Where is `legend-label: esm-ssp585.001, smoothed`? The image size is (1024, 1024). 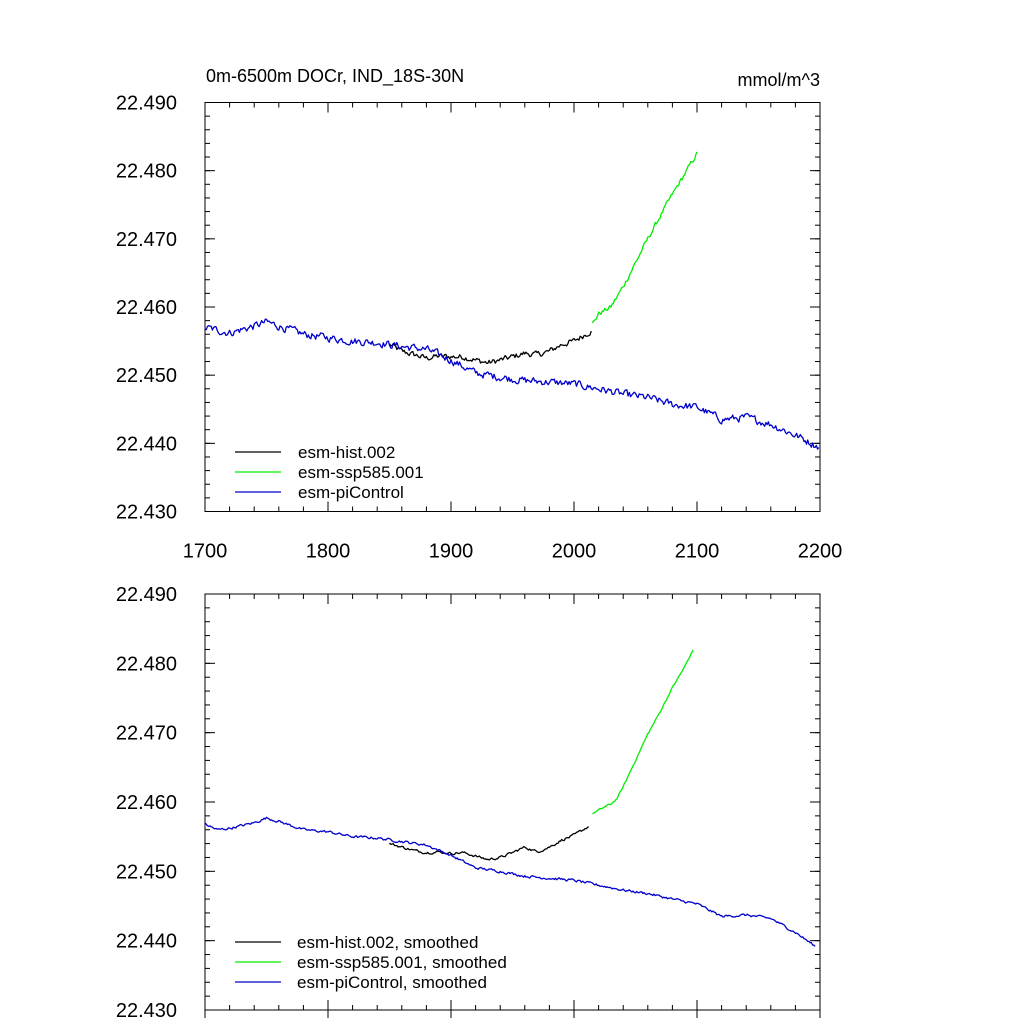 legend-label: esm-ssp585.001, smoothed is located at coordinates (402, 962).